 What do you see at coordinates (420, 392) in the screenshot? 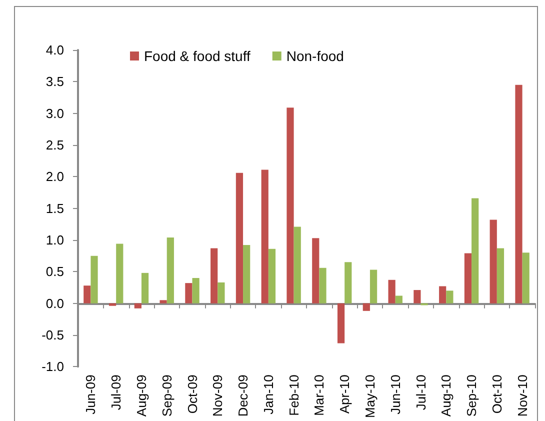
I see `x-tick-label: Jul-10` at bounding box center [420, 392].